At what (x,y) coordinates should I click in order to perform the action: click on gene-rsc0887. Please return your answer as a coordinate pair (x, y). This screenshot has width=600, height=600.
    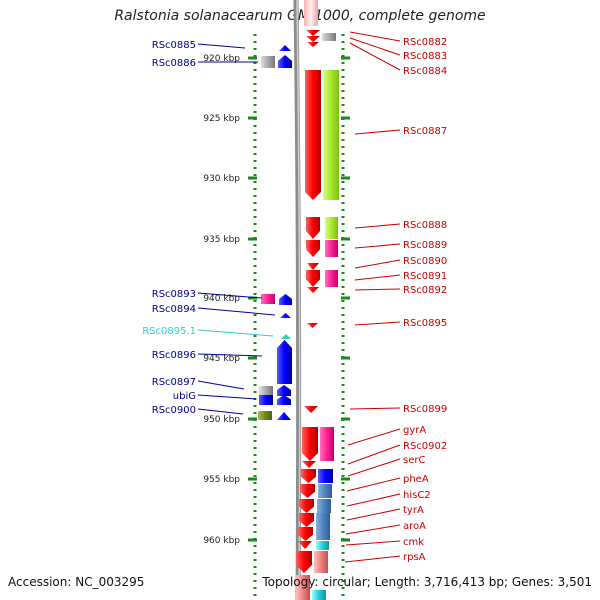
    Looking at the image, I should click on (313, 135).